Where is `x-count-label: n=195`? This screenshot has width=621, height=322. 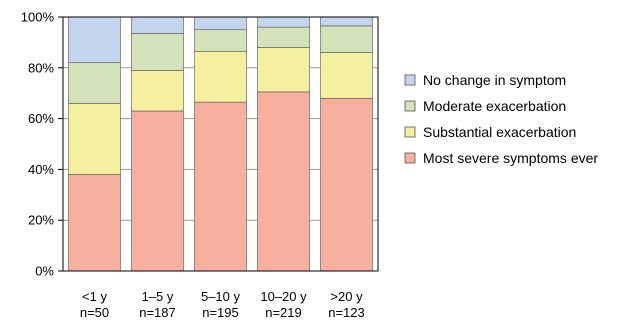
x-count-label: n=195 is located at coordinates (220, 312).